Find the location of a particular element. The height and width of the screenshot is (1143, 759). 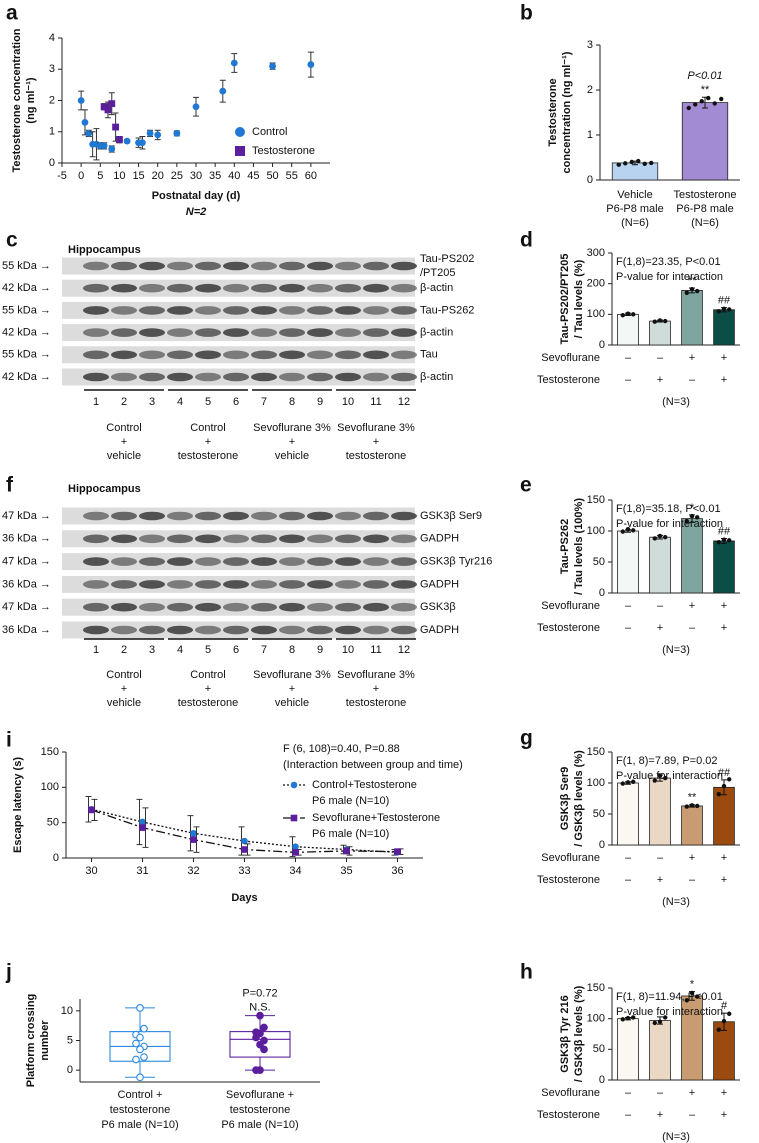

y-axis-label: Testosterone concentration is located at coordinates (17, 100).